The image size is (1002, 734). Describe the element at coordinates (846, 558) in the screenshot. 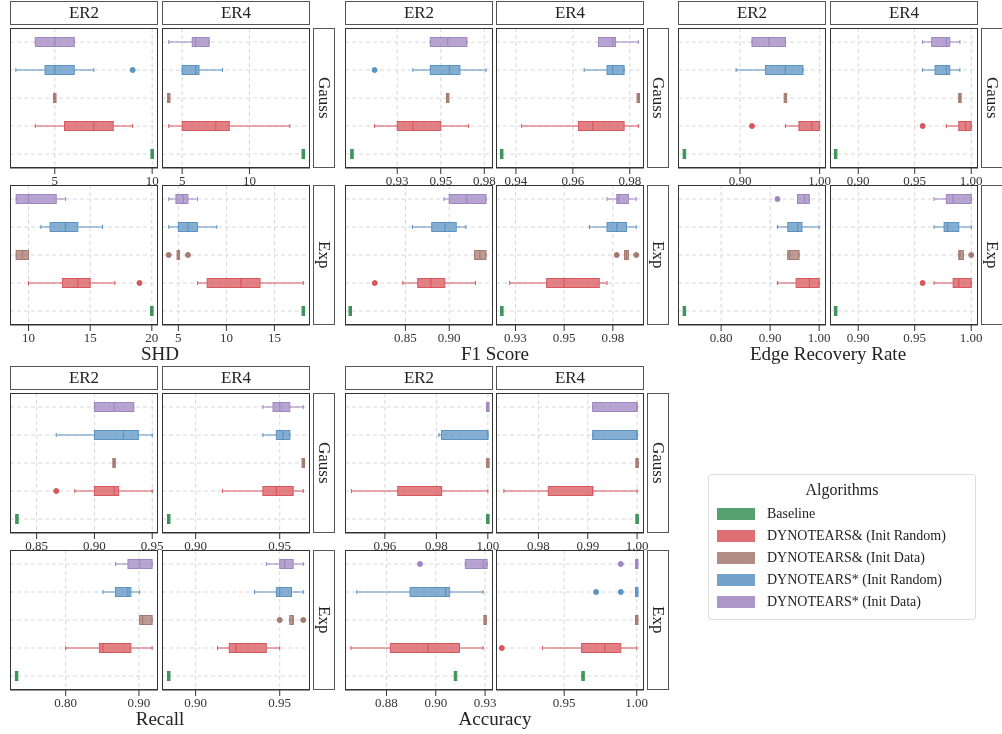

I see `legend-label: DYNOTEARS& (Init Data)` at that location.